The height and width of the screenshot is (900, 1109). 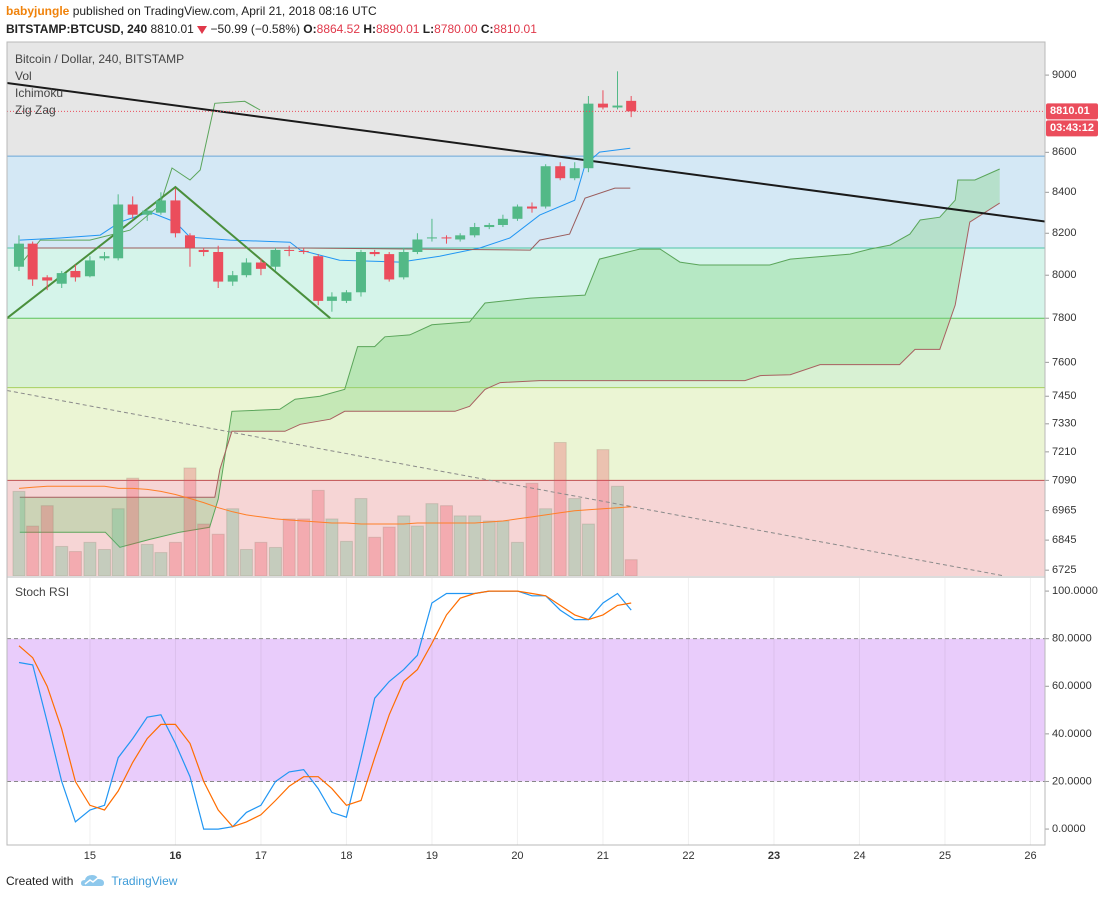 What do you see at coordinates (202, 30) in the screenshot?
I see `down-arrow` at bounding box center [202, 30].